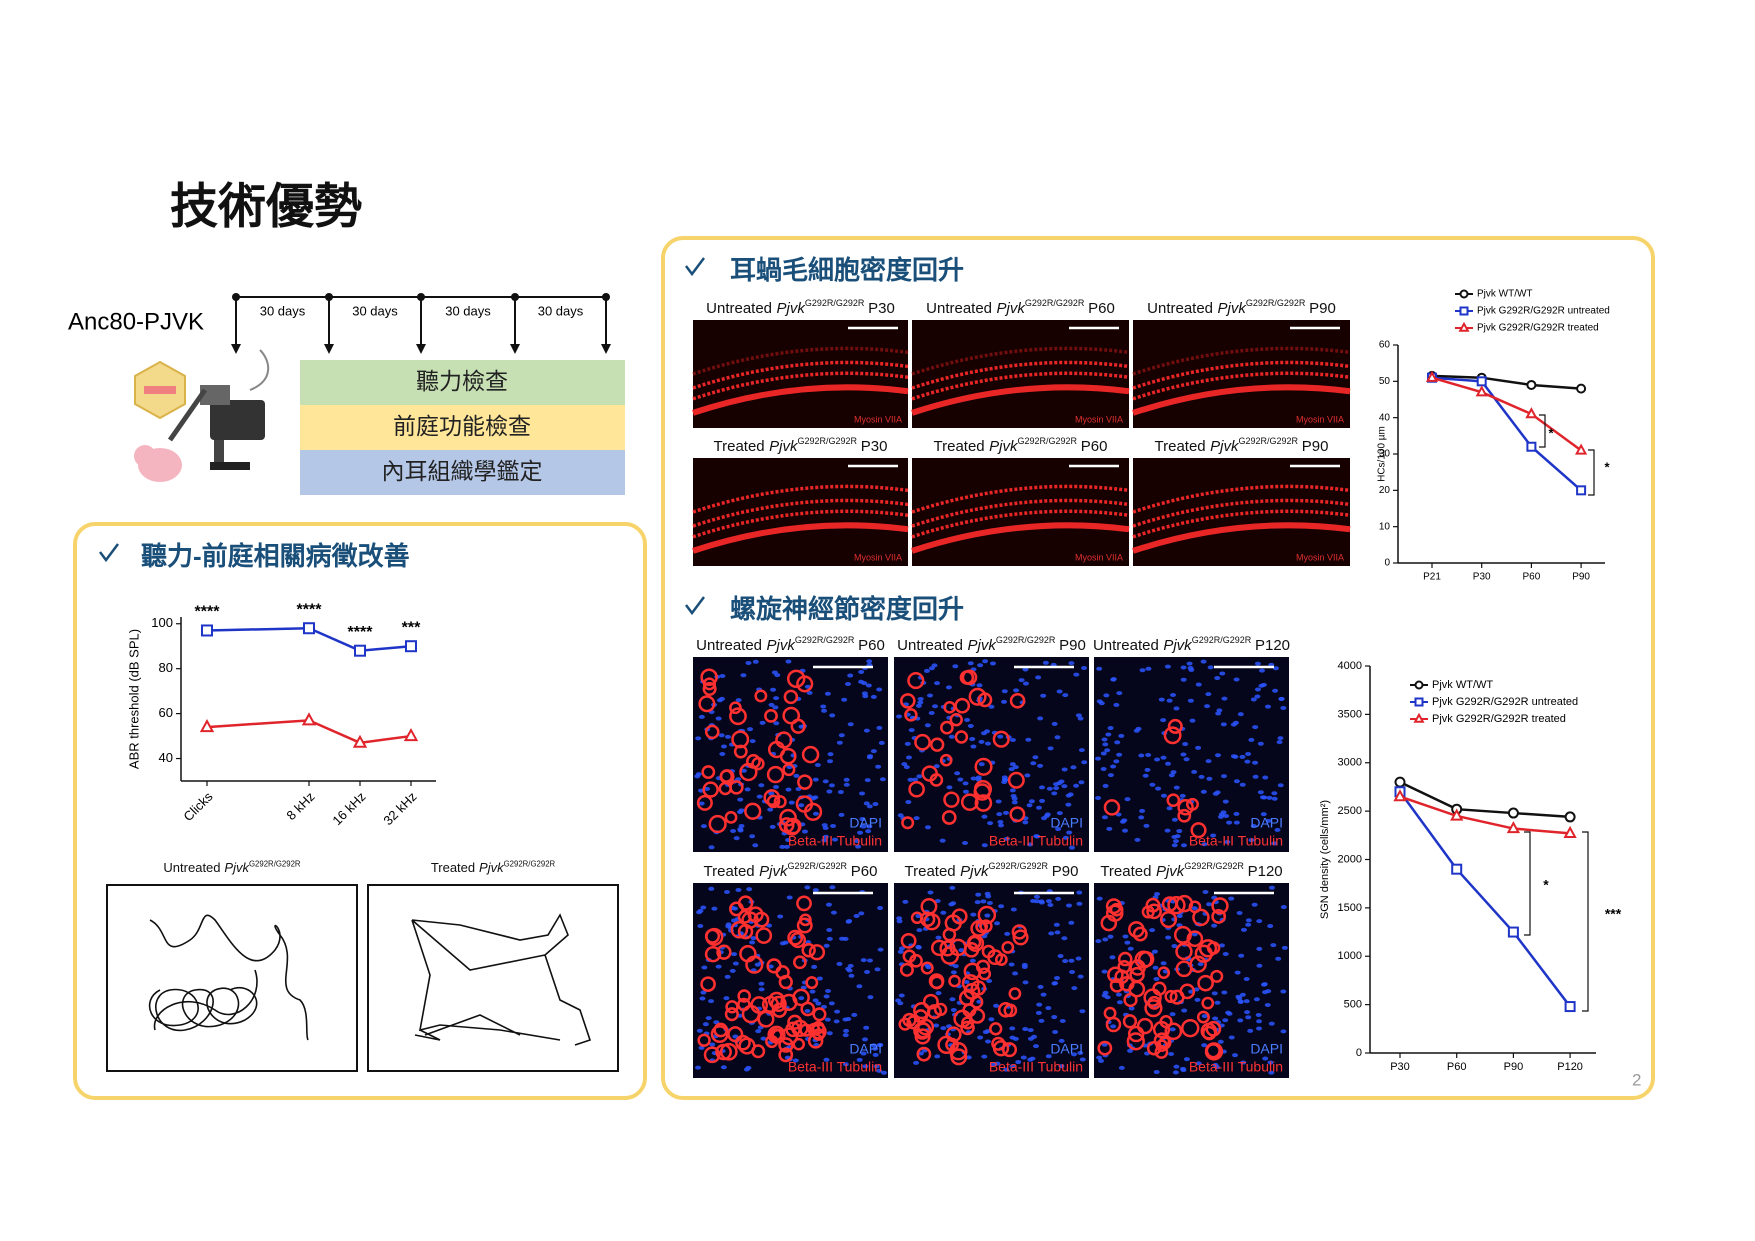  I want to click on group: Treated, so click(930, 871).